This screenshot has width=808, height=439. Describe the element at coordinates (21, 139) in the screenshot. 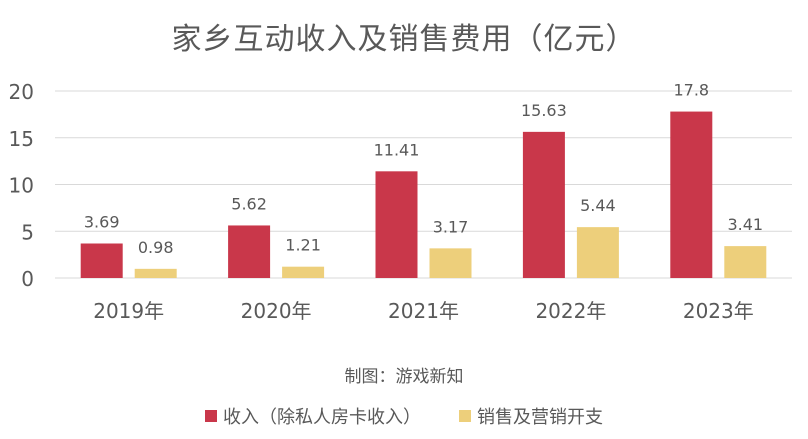

I see `y-tick-label: 15` at that location.